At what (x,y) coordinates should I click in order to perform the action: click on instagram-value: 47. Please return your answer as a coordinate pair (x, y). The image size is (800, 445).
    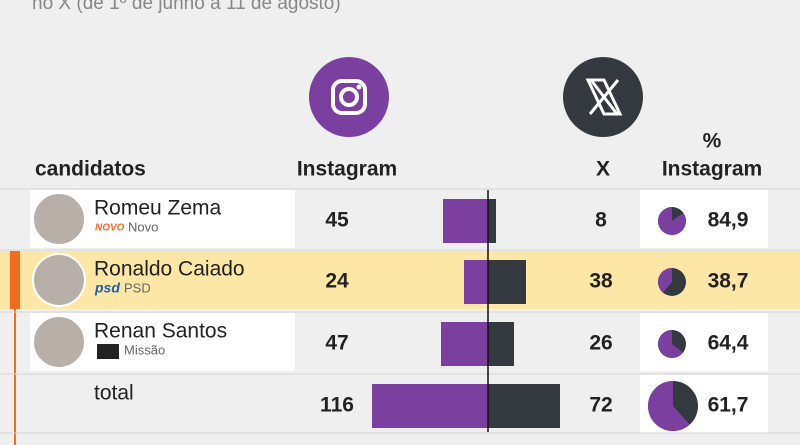
    Looking at the image, I should click on (336, 343).